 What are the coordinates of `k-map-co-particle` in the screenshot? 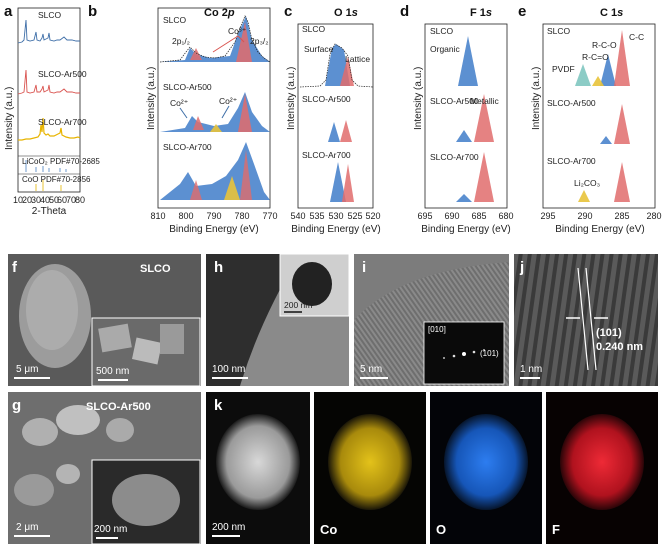 It's located at (370, 462).